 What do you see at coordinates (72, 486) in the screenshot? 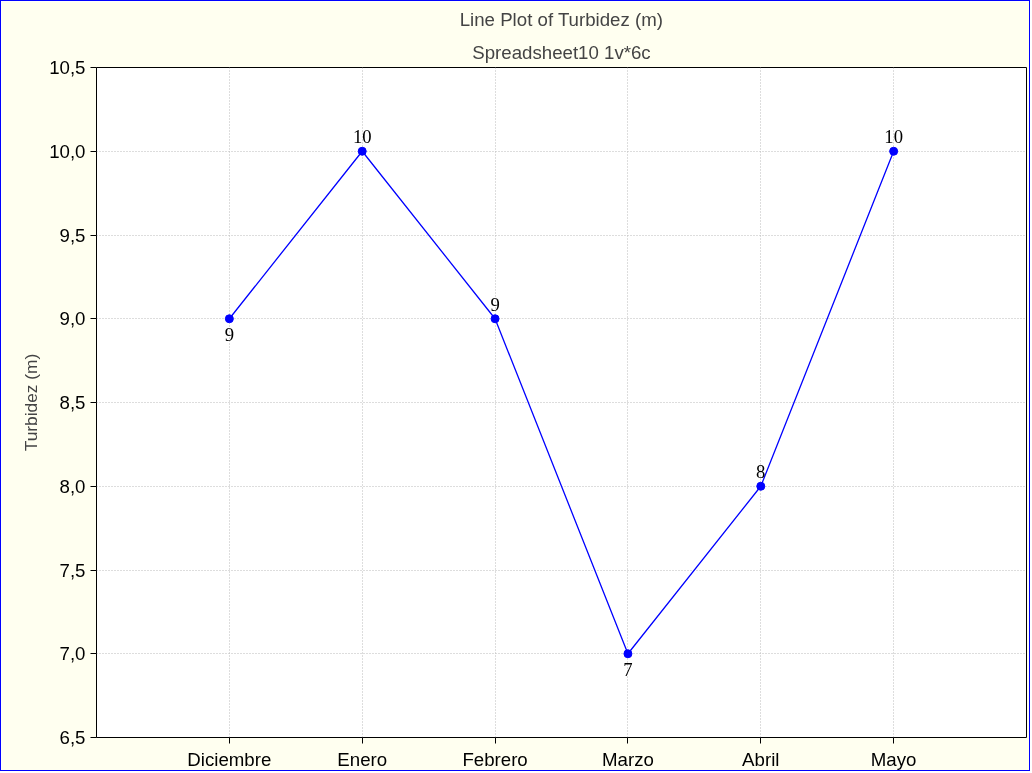
I see `y-tick-label: 8,0` at bounding box center [72, 486].